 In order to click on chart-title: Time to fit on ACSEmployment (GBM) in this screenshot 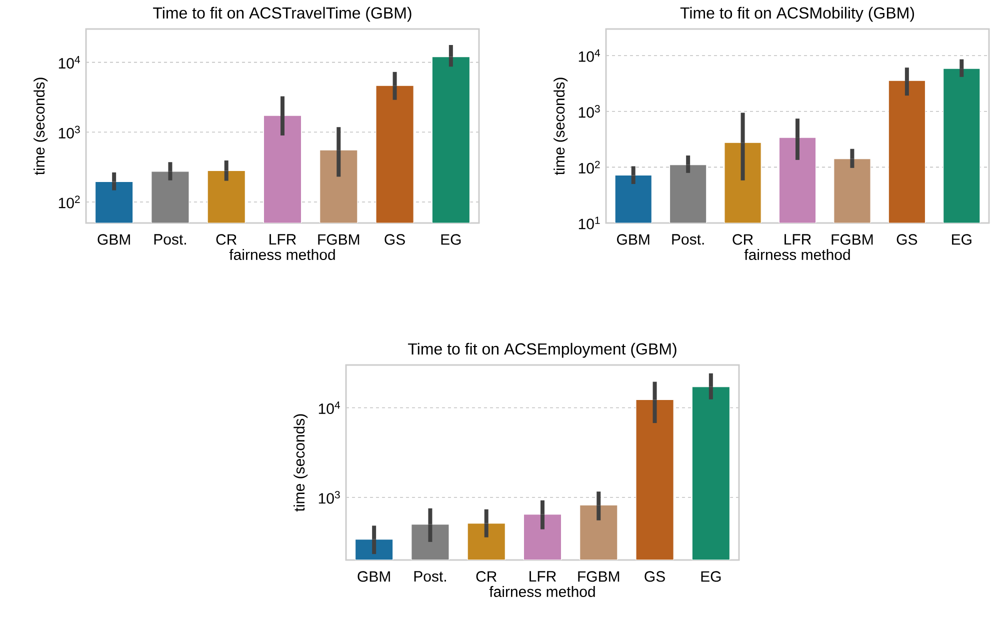, I will do `click(542, 350)`.